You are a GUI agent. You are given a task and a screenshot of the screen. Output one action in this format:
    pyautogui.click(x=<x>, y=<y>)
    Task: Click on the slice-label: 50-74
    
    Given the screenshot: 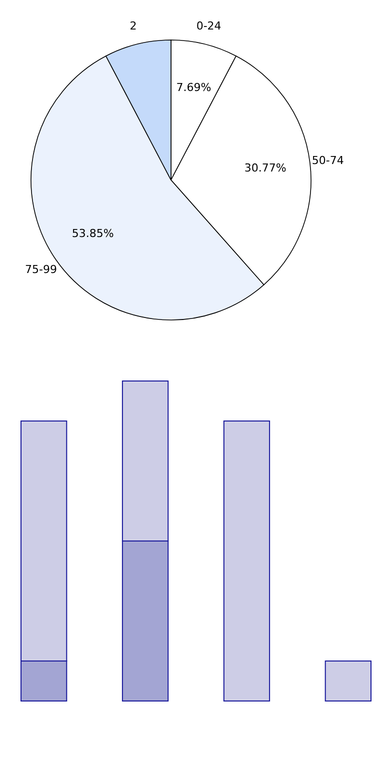 What is the action you would take?
    pyautogui.click(x=328, y=160)
    